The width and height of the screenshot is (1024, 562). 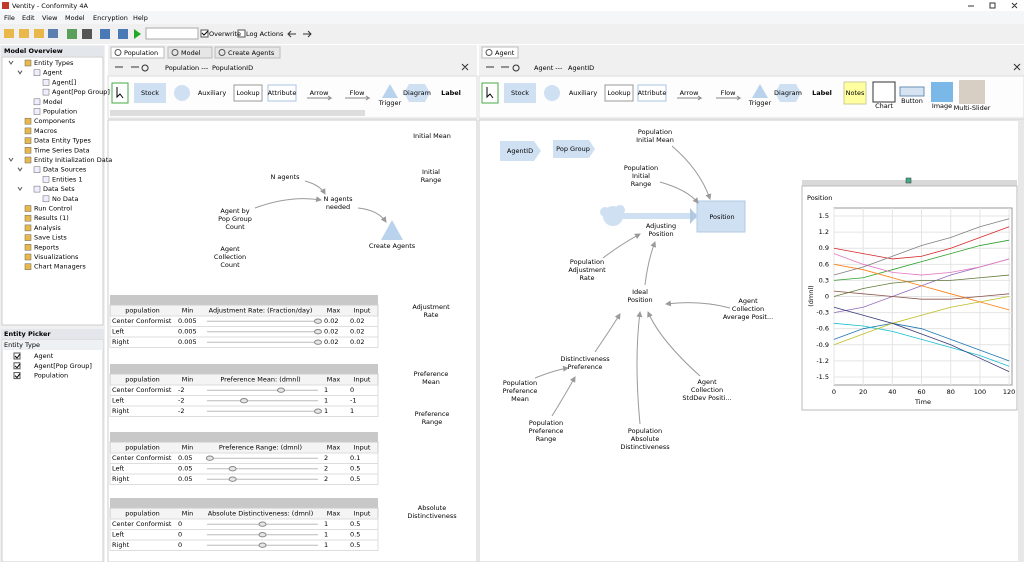 I want to click on palette-tool: Attribute, so click(x=652, y=93).